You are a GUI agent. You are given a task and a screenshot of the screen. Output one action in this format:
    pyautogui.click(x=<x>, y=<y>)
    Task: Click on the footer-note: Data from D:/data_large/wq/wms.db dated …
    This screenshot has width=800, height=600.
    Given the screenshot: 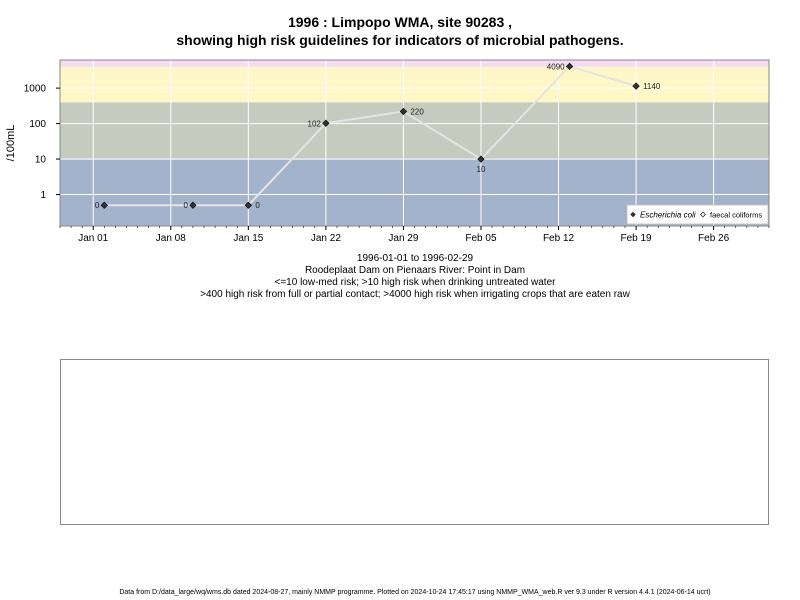 What is the action you would take?
    pyautogui.click(x=415, y=592)
    